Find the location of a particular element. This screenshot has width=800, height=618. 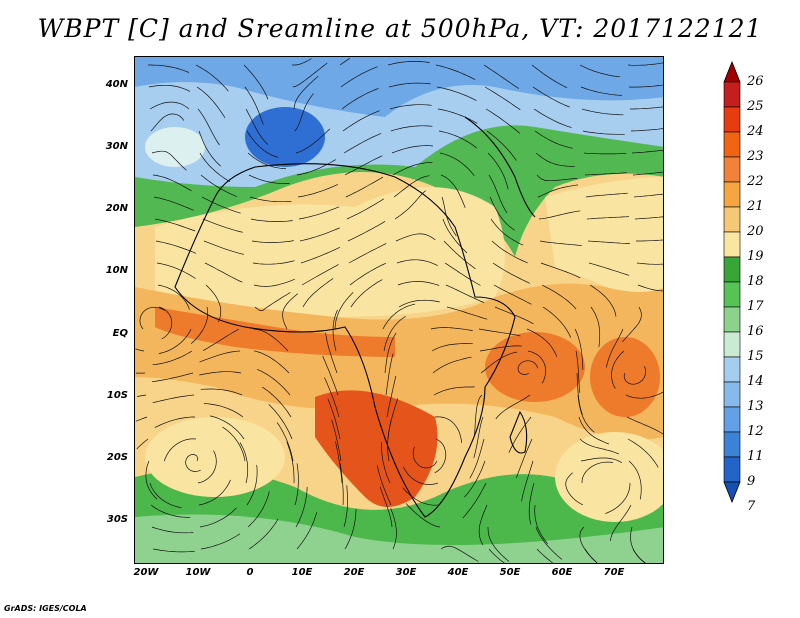

southern-light-green is located at coordinates (399, 538).